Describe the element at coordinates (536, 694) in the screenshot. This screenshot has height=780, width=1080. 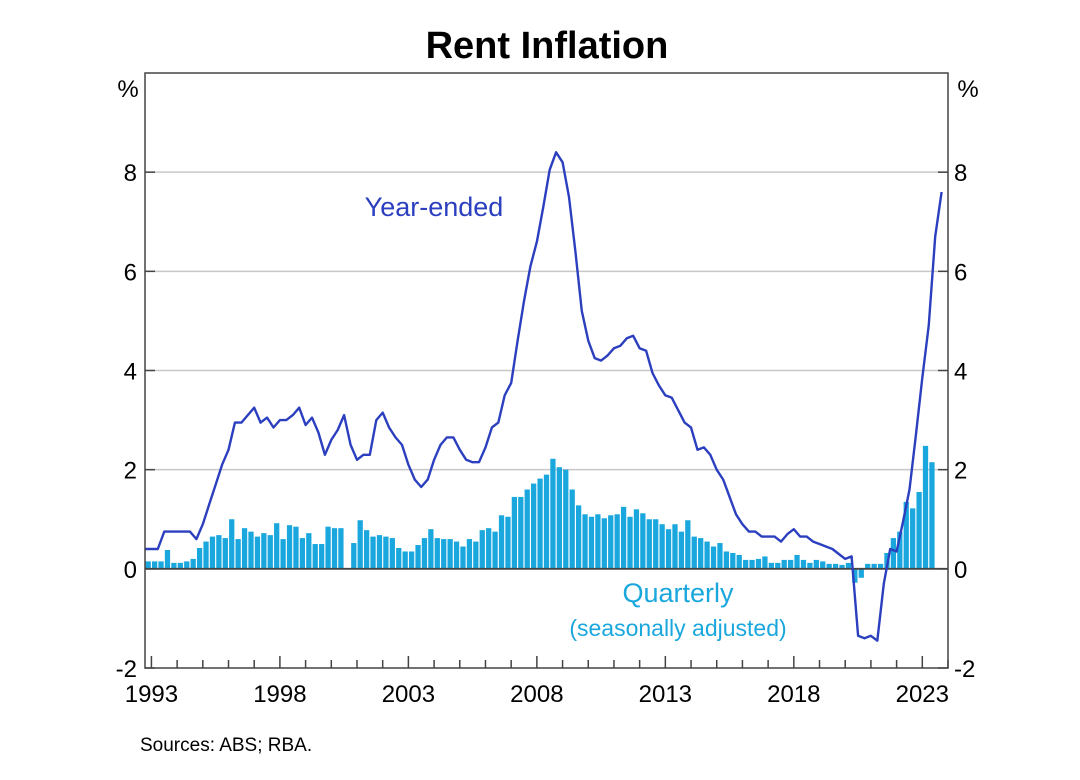
I see `x-tick-label: 2008` at that location.